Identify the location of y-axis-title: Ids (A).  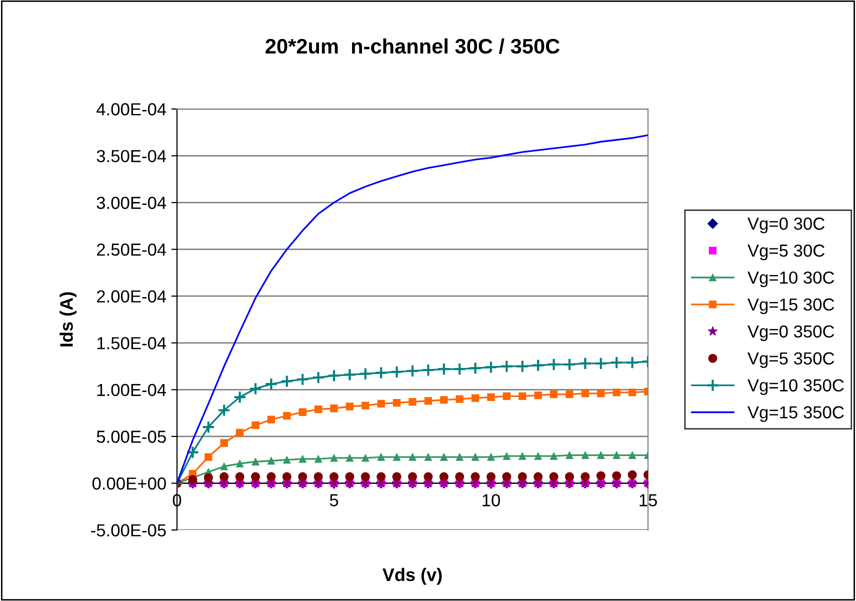
(68, 319).